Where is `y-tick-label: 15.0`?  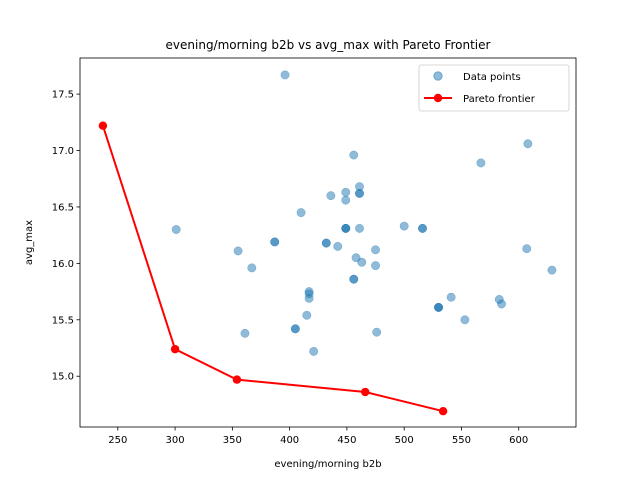
y-tick-label: 15.0 is located at coordinates (63, 377).